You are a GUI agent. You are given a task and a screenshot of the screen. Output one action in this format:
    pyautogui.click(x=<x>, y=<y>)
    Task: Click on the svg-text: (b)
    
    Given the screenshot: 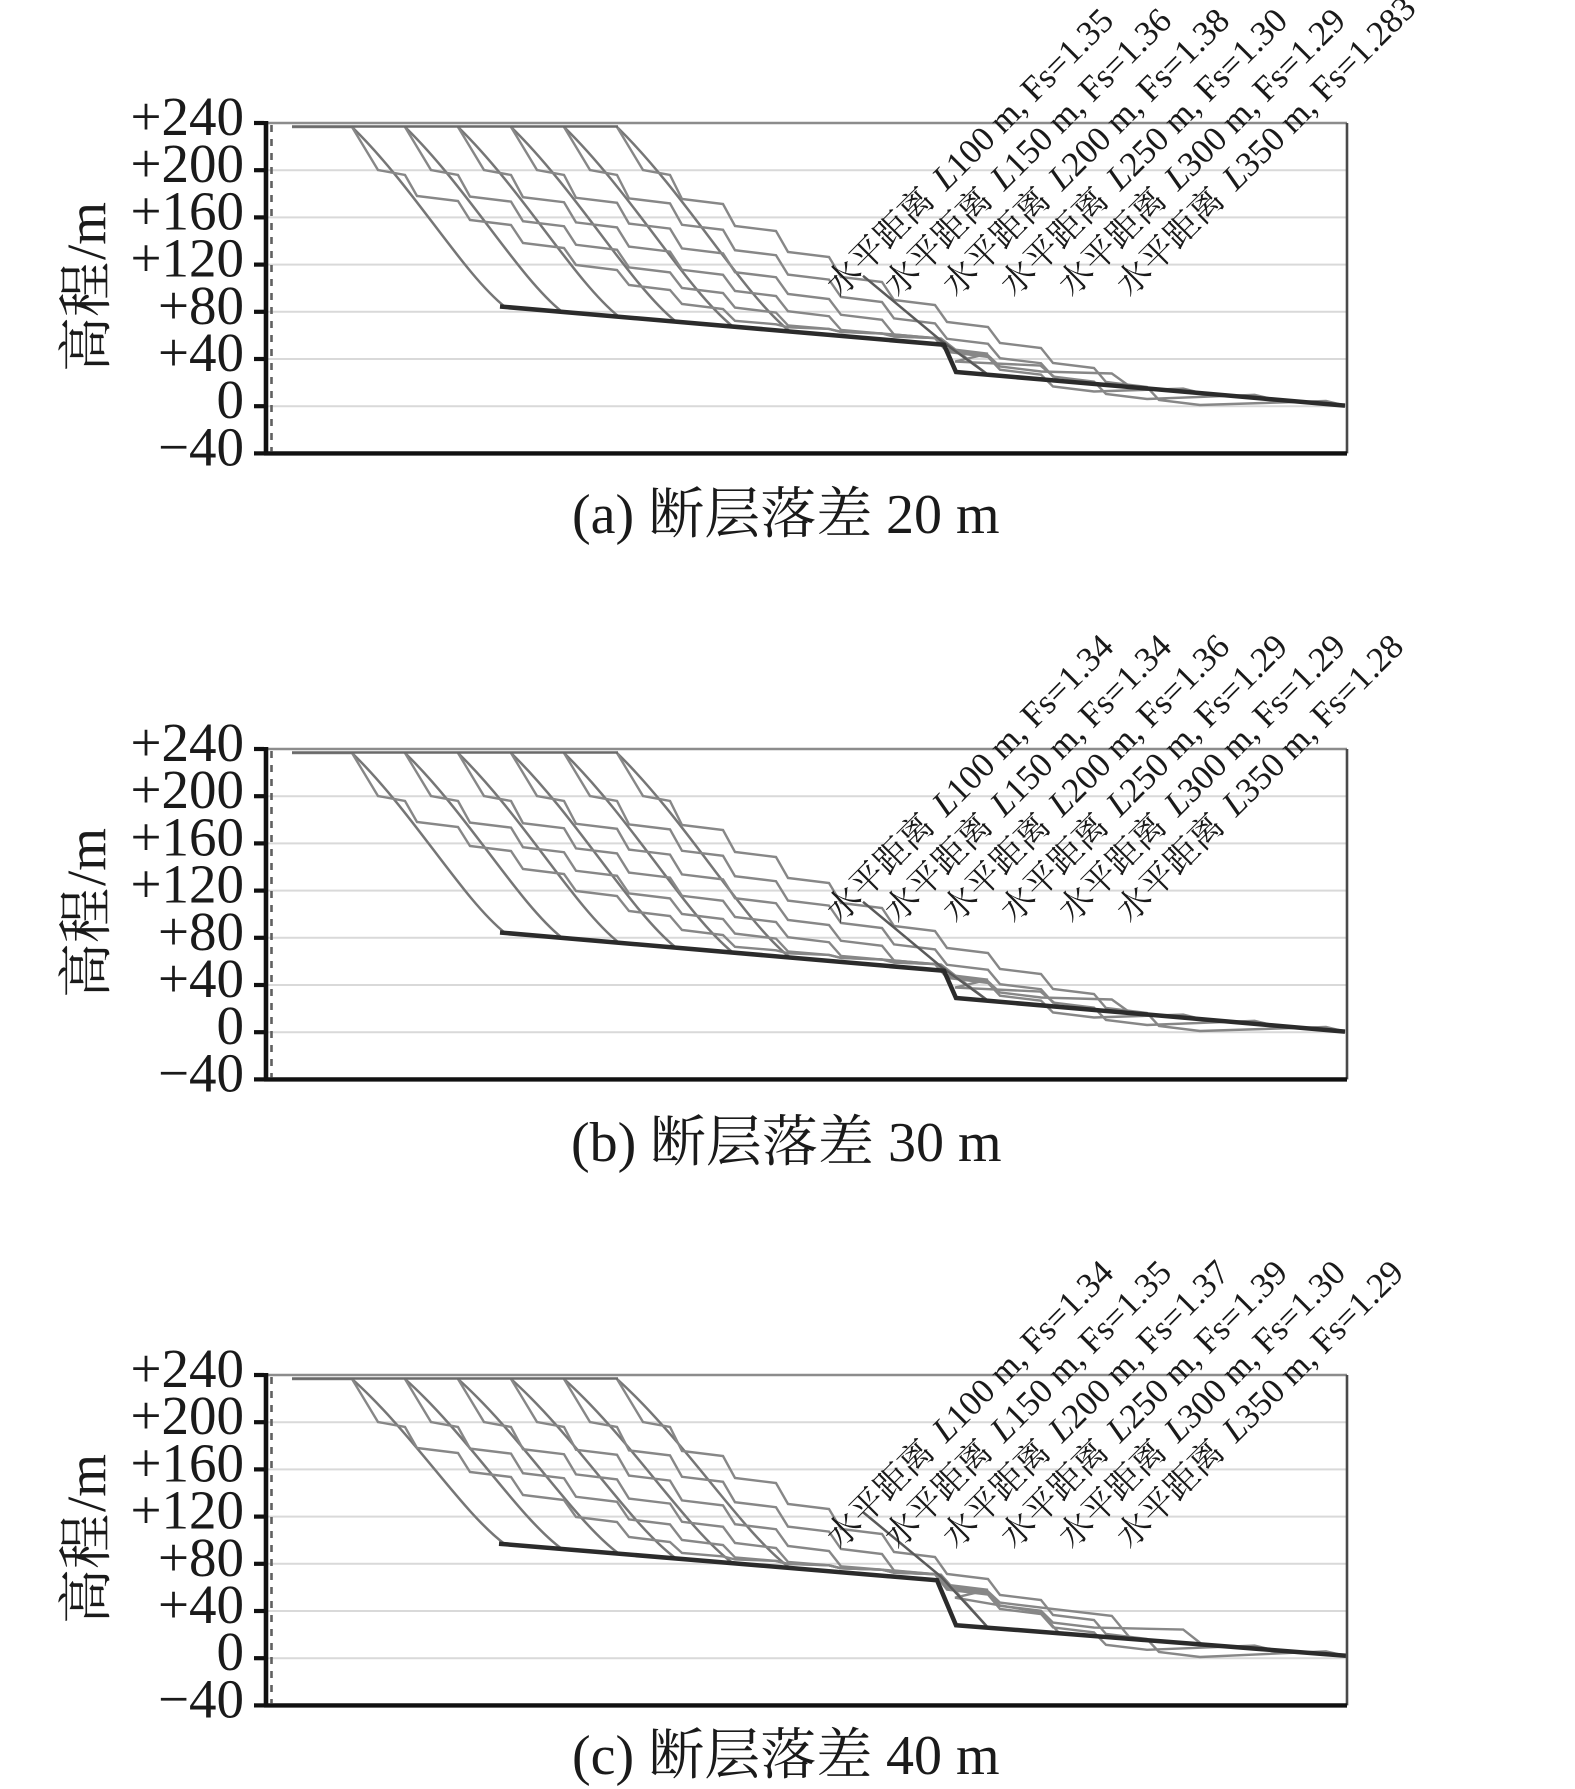 What is the action you would take?
    pyautogui.click(x=603, y=1143)
    